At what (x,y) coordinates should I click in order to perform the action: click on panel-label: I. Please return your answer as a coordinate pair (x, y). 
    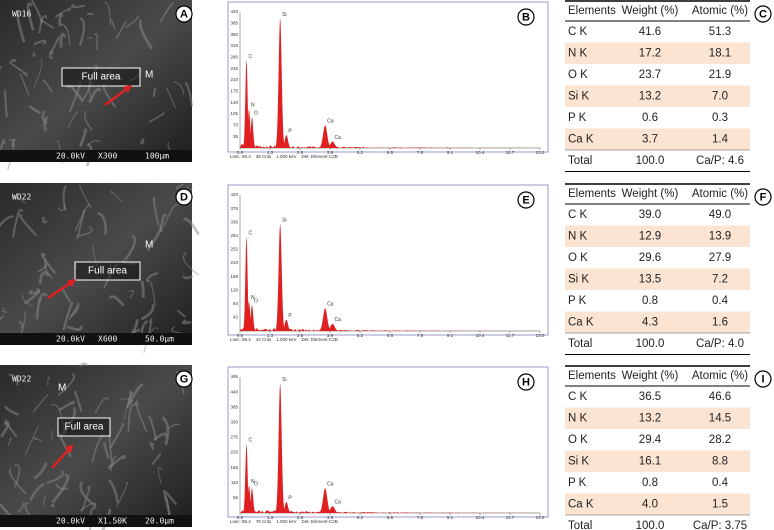
    Looking at the image, I should click on (762, 379).